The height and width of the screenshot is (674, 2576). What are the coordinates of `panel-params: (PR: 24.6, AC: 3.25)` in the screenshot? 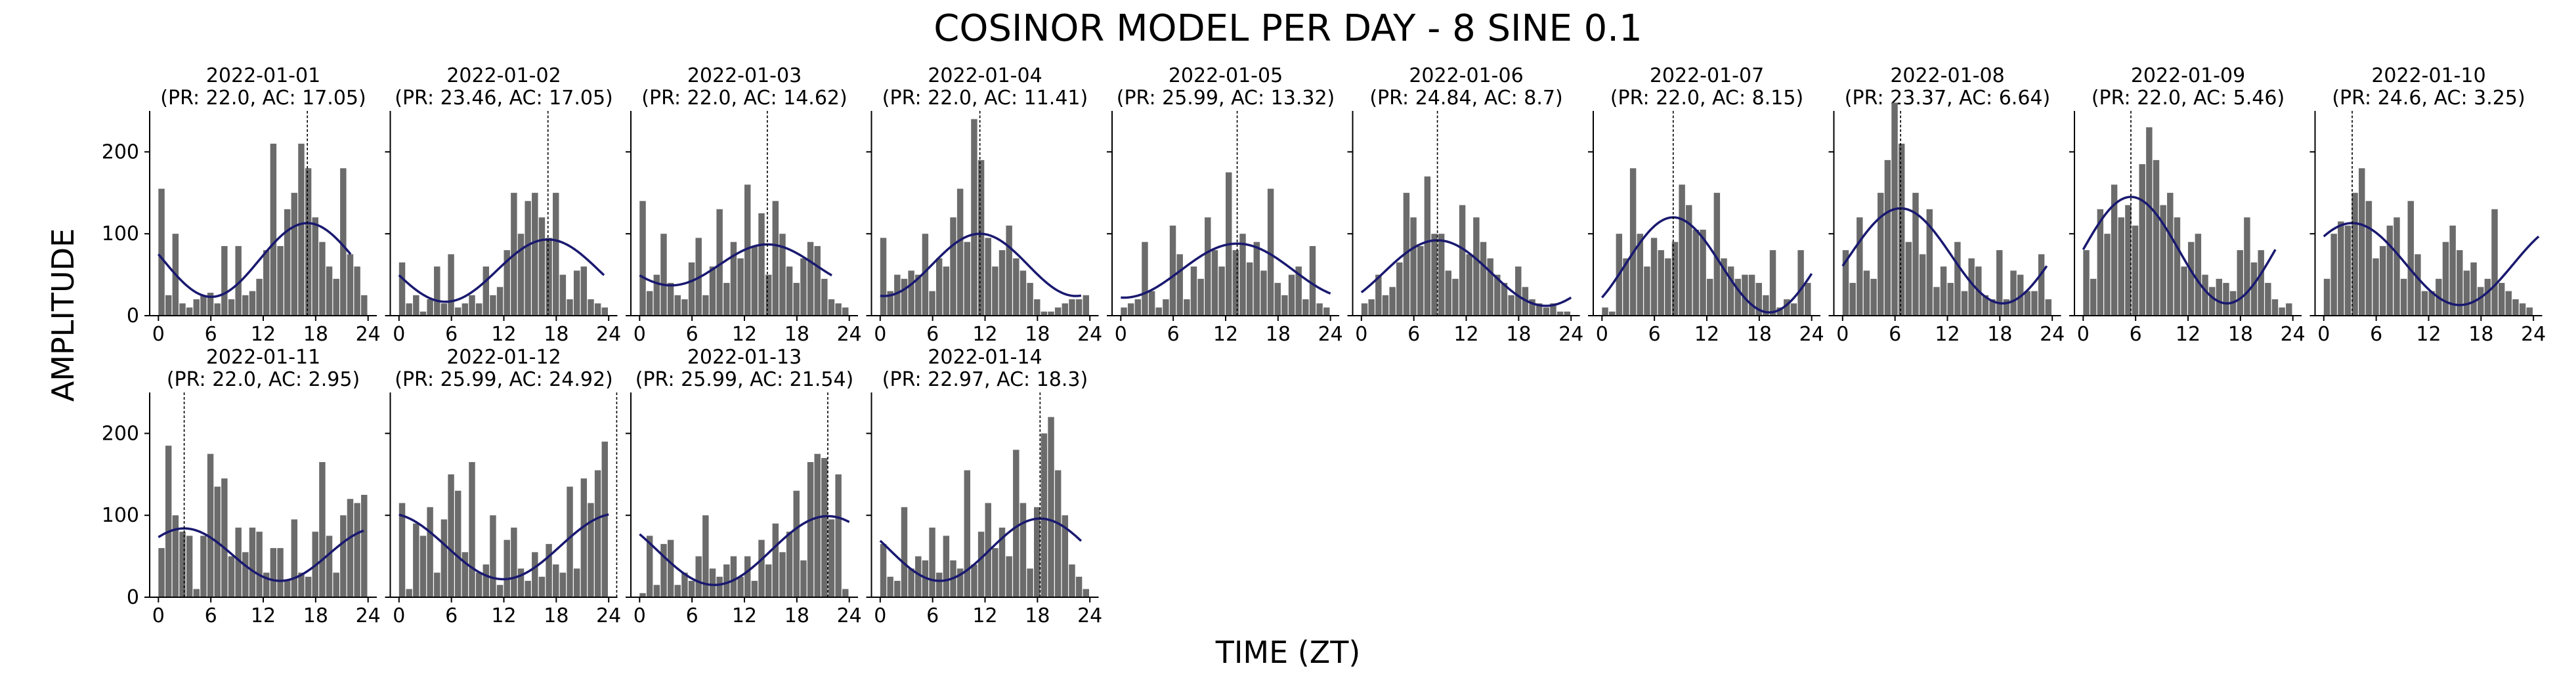 It's located at (2428, 98).